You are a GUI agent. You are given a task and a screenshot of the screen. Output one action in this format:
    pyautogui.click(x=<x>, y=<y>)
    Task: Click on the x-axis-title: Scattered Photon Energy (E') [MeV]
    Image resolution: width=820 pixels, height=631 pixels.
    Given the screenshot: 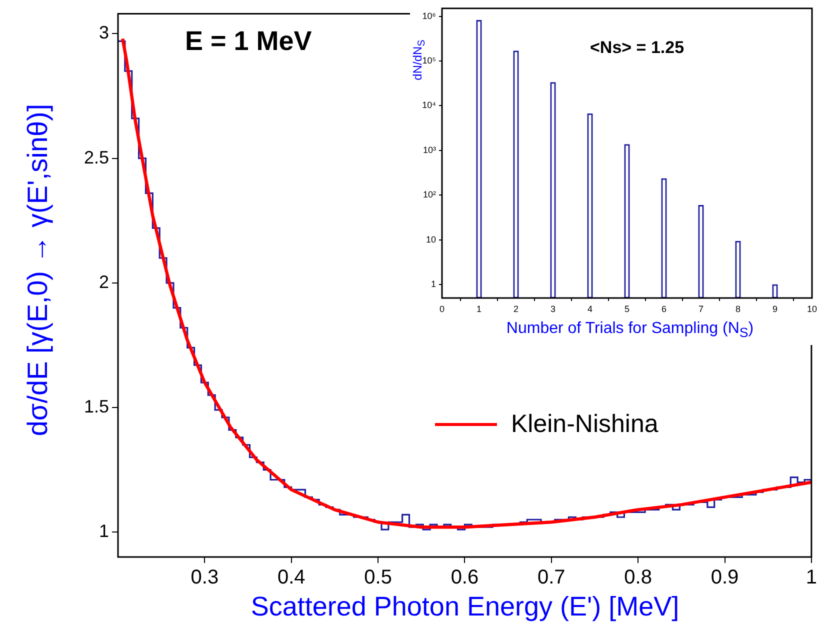 What is the action you would take?
    pyautogui.click(x=465, y=607)
    